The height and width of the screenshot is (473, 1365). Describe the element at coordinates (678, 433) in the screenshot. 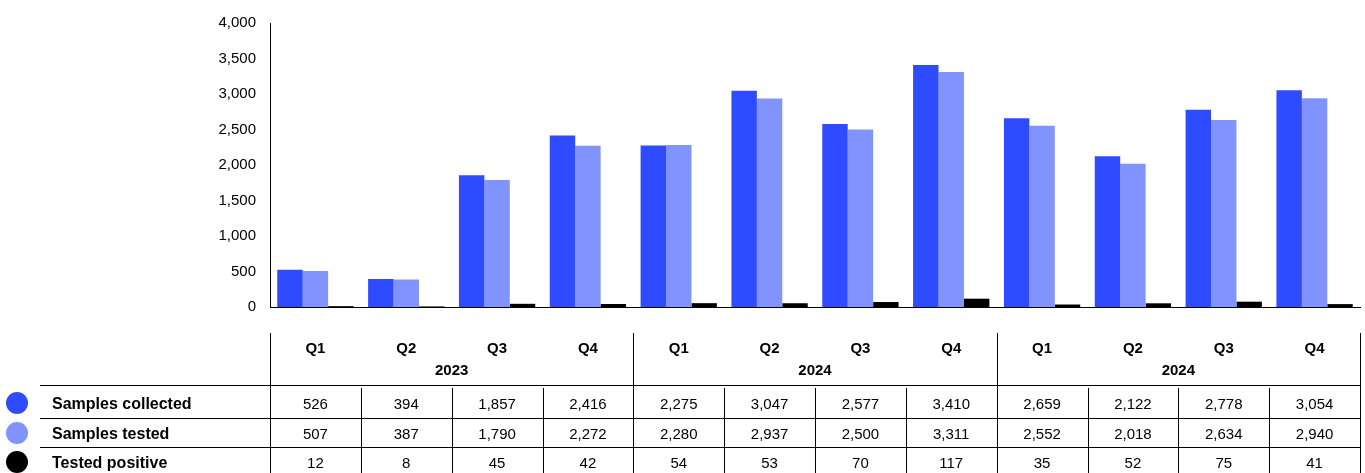

I see `data-label: 2,280` at that location.